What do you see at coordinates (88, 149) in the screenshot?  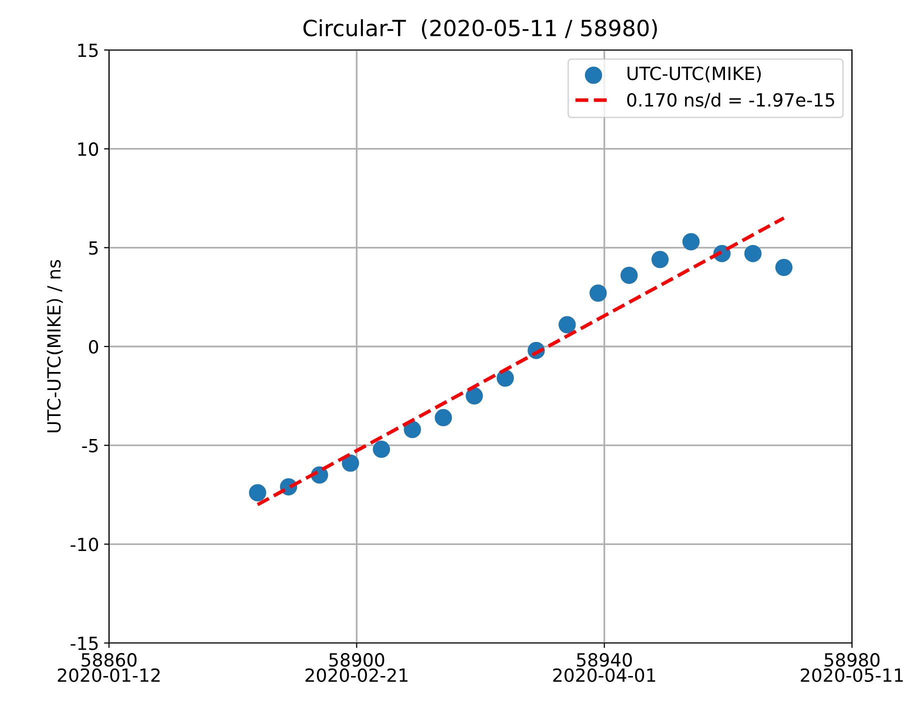 I see `y-tick-label: 10` at bounding box center [88, 149].